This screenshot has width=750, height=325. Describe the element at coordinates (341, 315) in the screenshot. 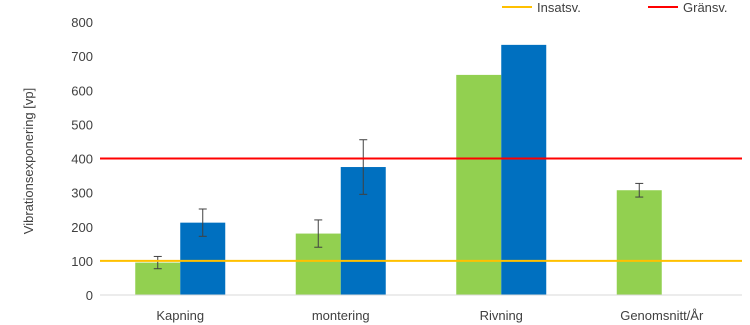

I see `x-category-label: montering` at that location.